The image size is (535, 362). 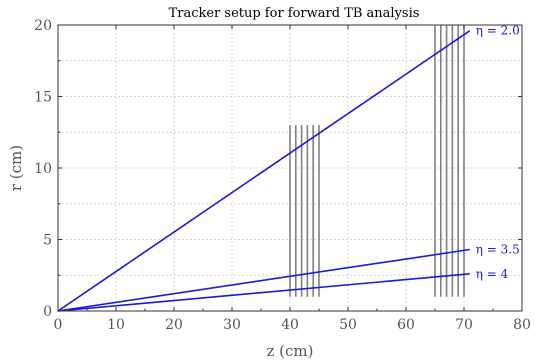 What do you see at coordinates (43, 169) in the screenshot?
I see `y-tick-label: 10` at bounding box center [43, 169].